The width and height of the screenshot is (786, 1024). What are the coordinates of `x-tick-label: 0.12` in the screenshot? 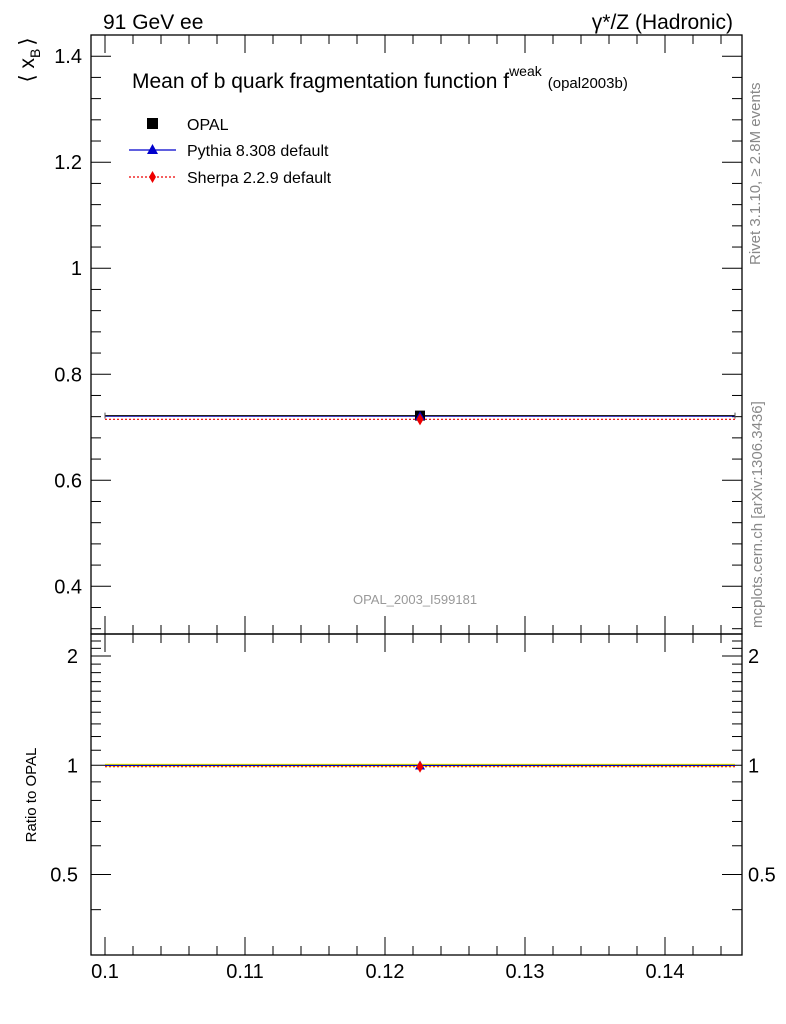 It's located at (385, 972).